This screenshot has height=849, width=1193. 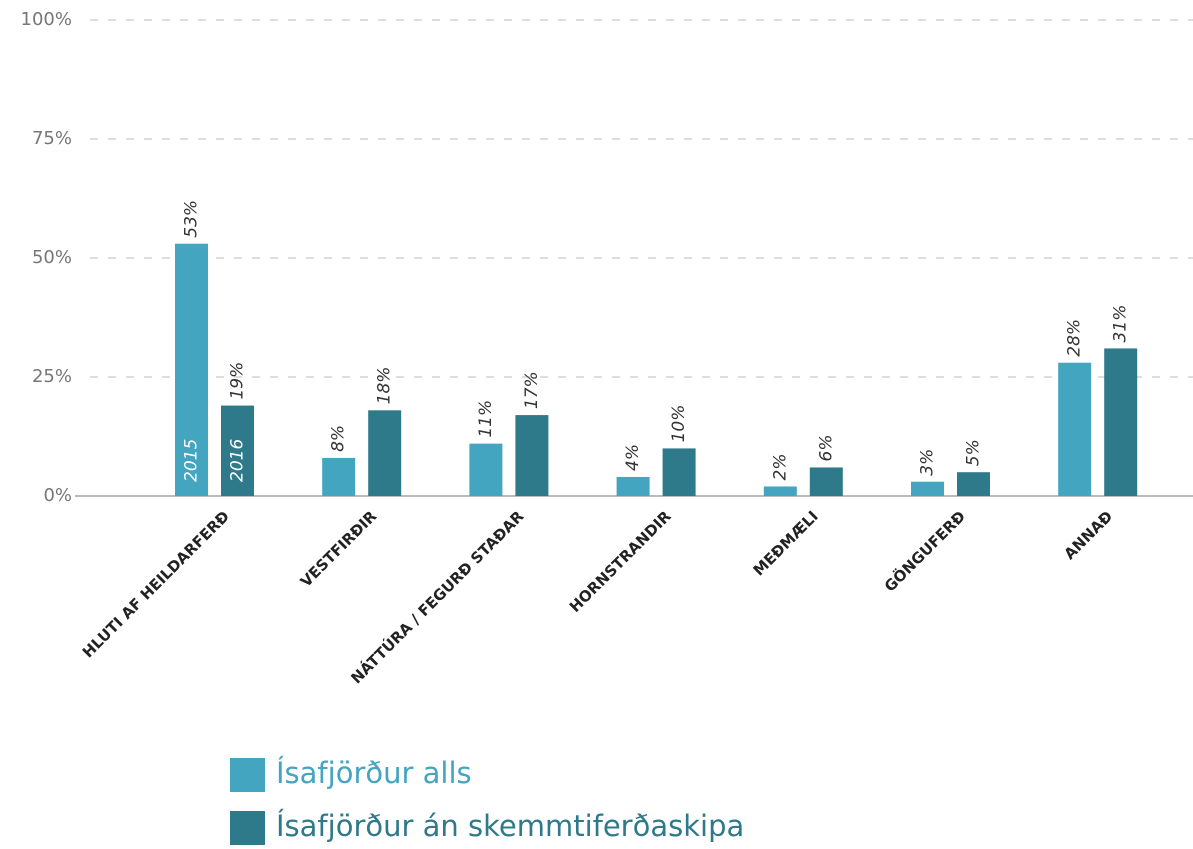 What do you see at coordinates (510, 826) in the screenshot?
I see `legend-label: Ísafjörður án skemmtiferðaskipa` at bounding box center [510, 826].